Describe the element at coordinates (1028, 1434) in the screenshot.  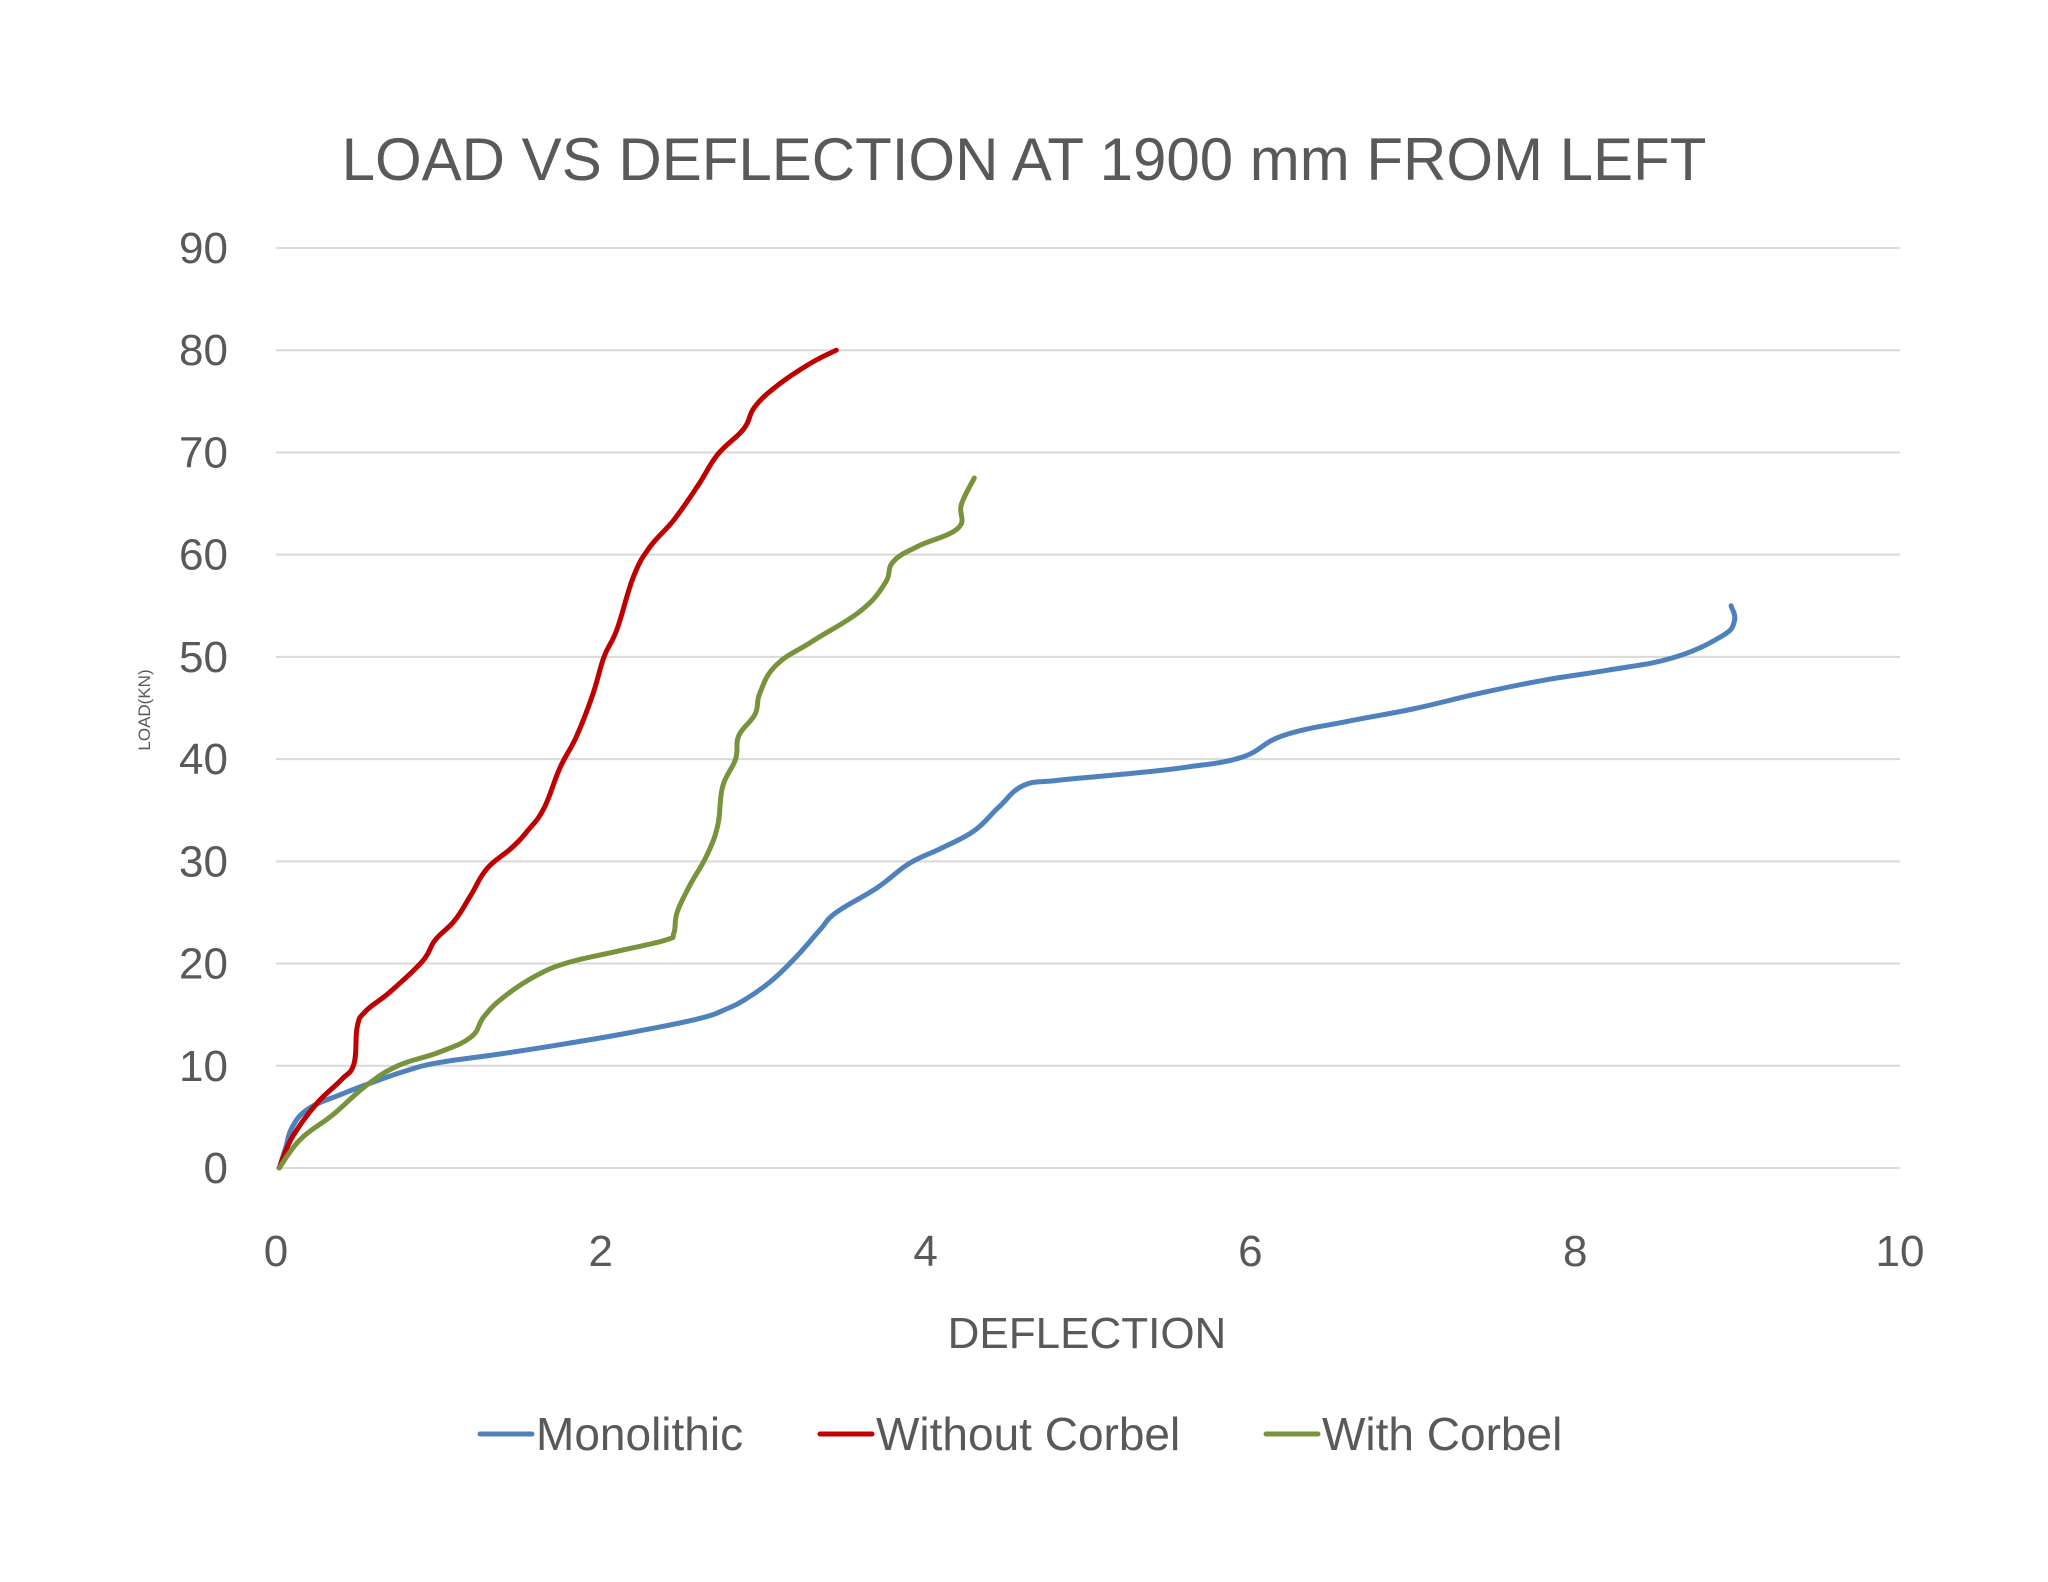
I see `legend-label-without-corbel: Without Corbel` at that location.